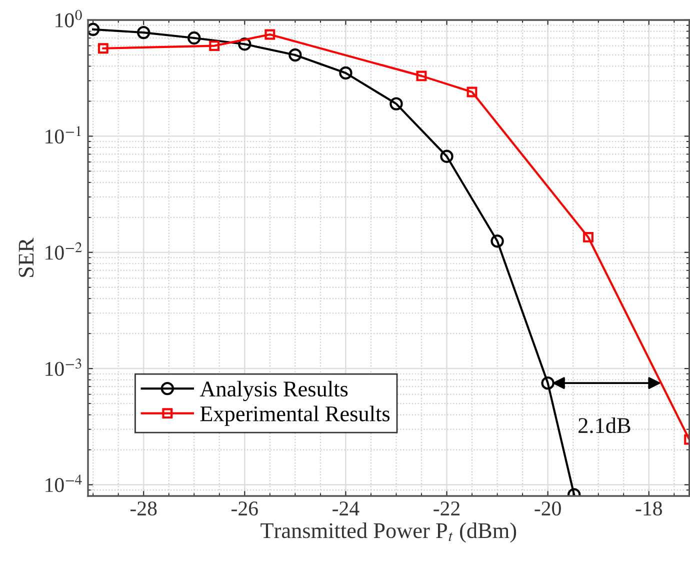 The width and height of the screenshot is (690, 561). What do you see at coordinates (64, 367) in the screenshot?
I see `y-tick-label: 10$^{−3}$` at bounding box center [64, 367].